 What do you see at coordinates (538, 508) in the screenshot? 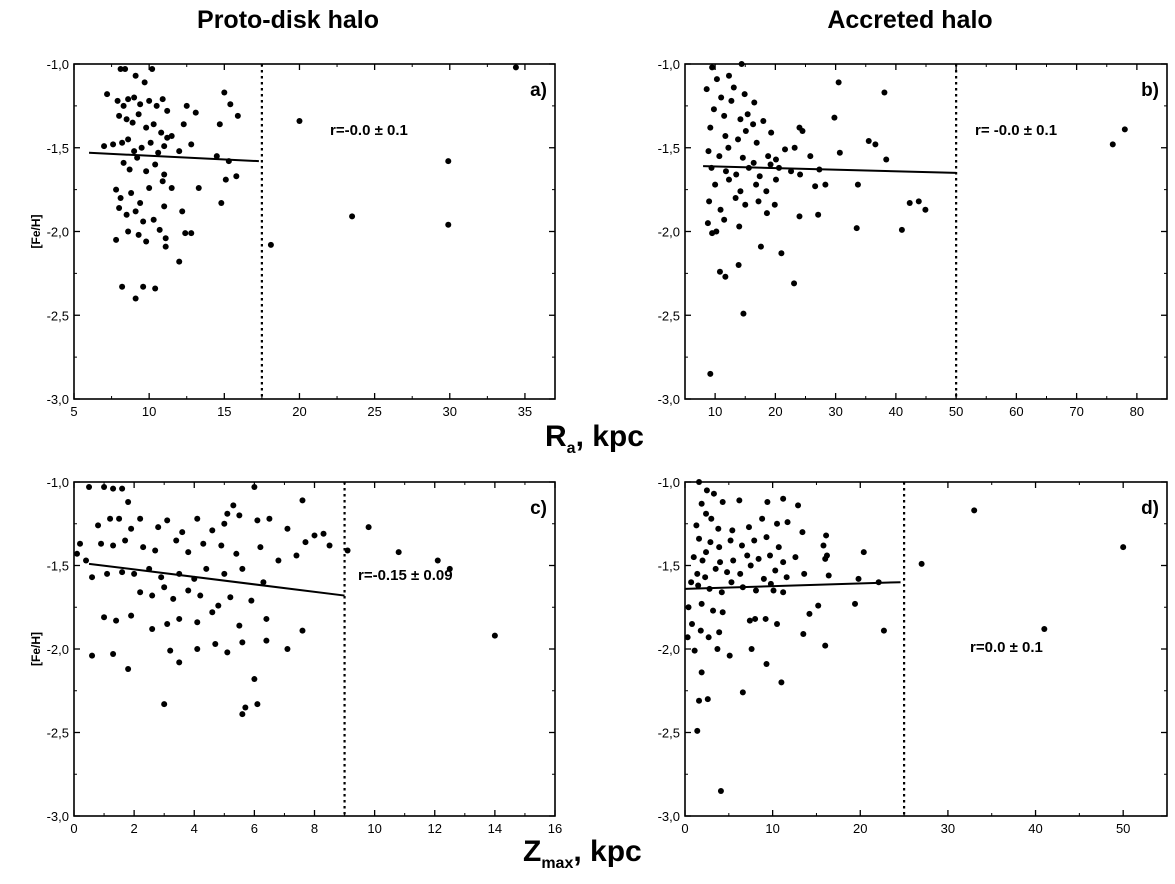
I see `panel-c-label: c)` at bounding box center [538, 508].